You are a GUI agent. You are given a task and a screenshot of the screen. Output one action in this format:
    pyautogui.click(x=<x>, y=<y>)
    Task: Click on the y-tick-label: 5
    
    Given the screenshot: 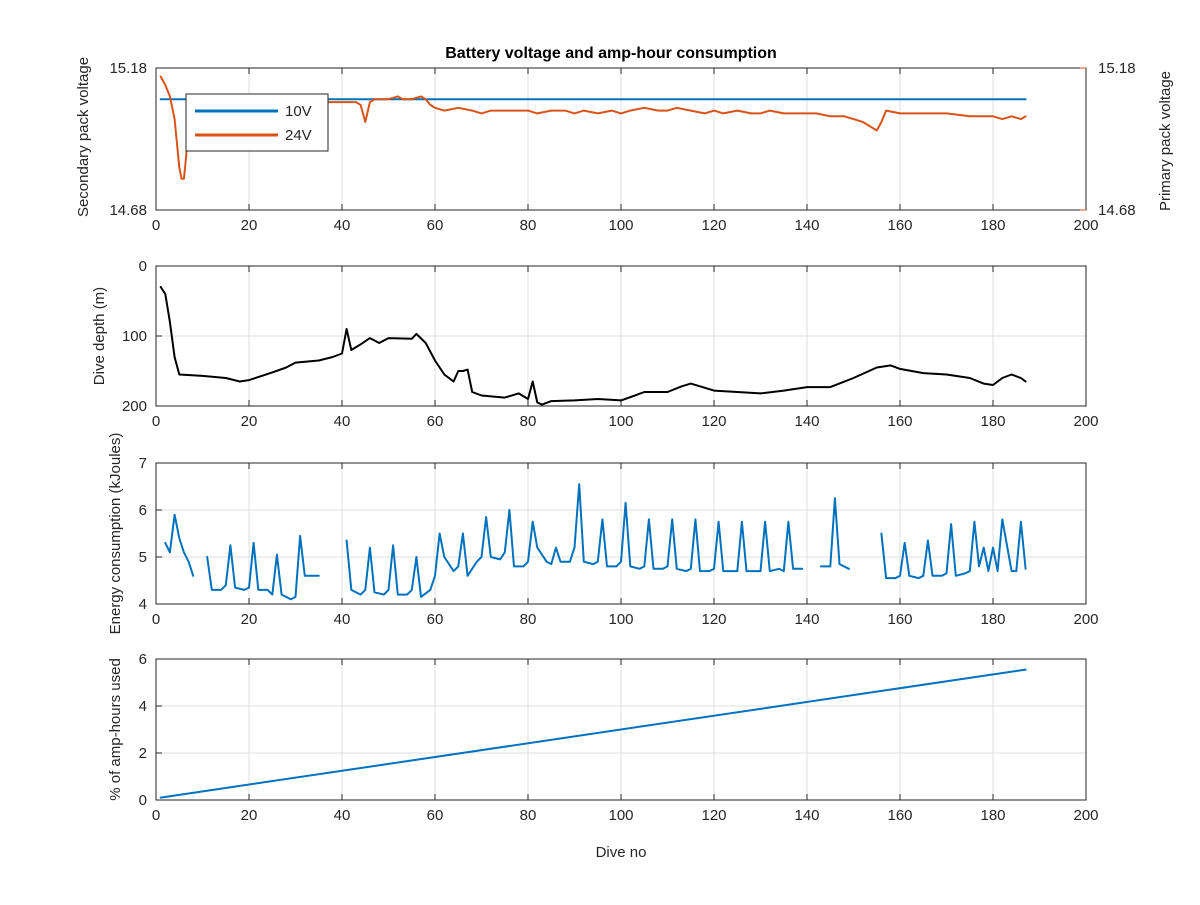 What is the action you would take?
    pyautogui.click(x=143, y=557)
    